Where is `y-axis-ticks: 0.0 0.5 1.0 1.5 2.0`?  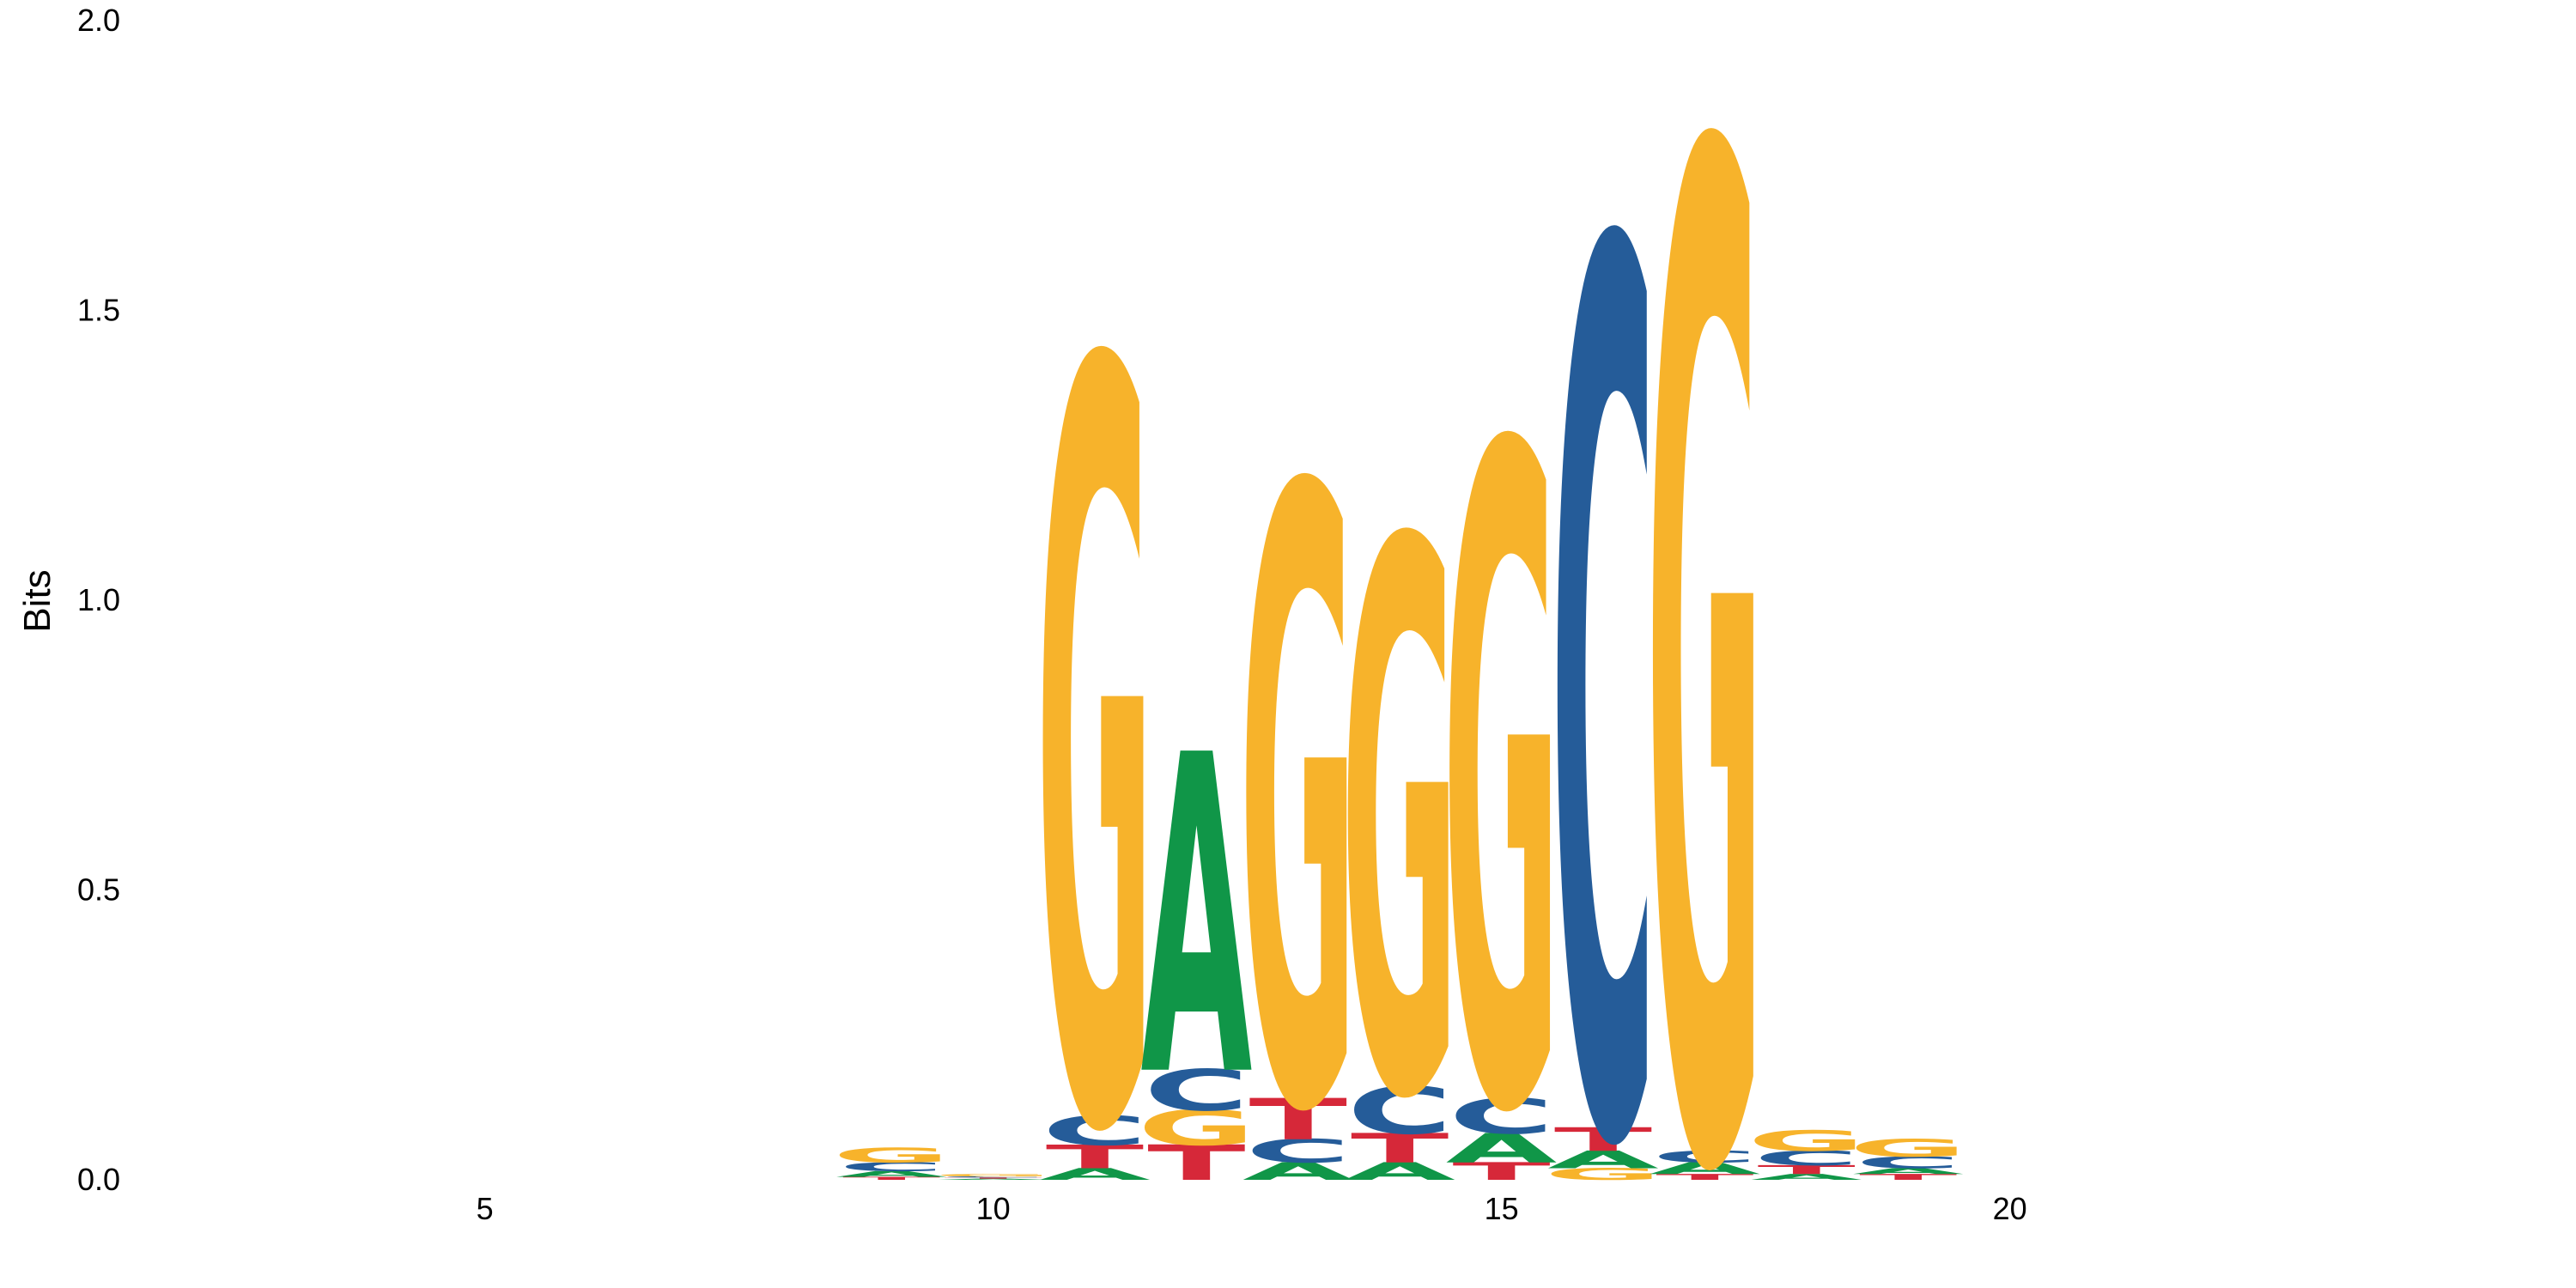
y-axis-ticks: 0.0 0.5 1.0 1.5 2.0 is located at coordinates (98, 600).